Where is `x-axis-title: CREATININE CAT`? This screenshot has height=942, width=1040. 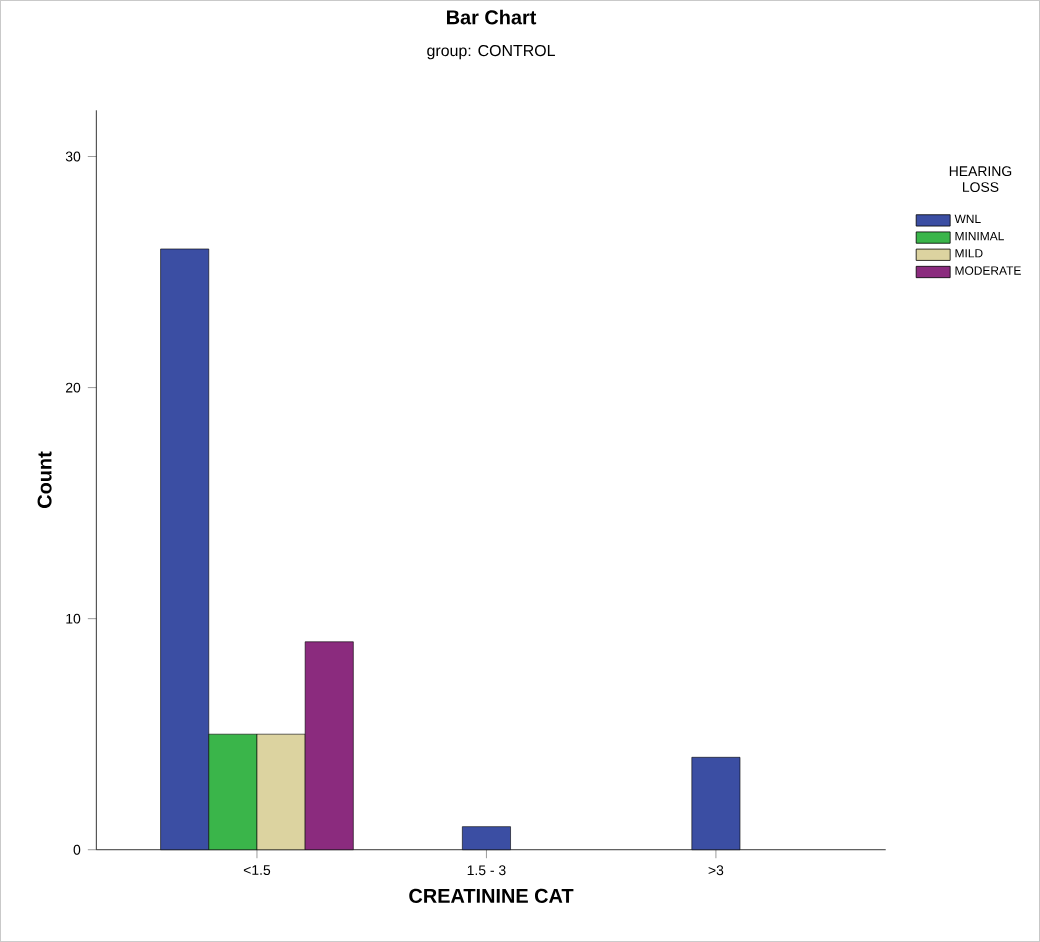 x-axis-title: CREATININE CAT is located at coordinates (491, 895).